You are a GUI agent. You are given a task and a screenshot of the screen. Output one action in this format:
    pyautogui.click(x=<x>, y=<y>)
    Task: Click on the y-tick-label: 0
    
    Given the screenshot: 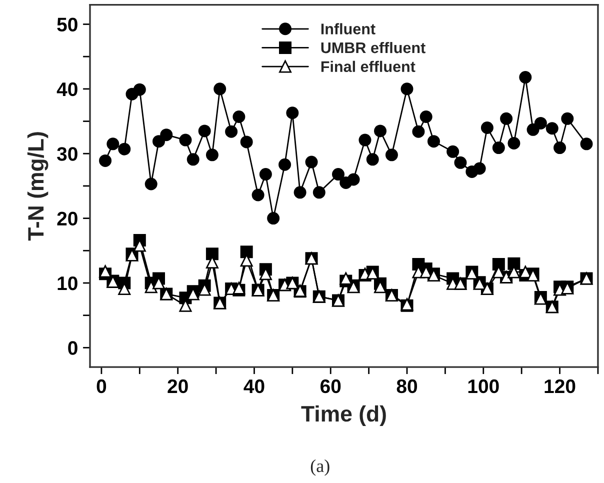 What is the action you would take?
    pyautogui.click(x=73, y=348)
    